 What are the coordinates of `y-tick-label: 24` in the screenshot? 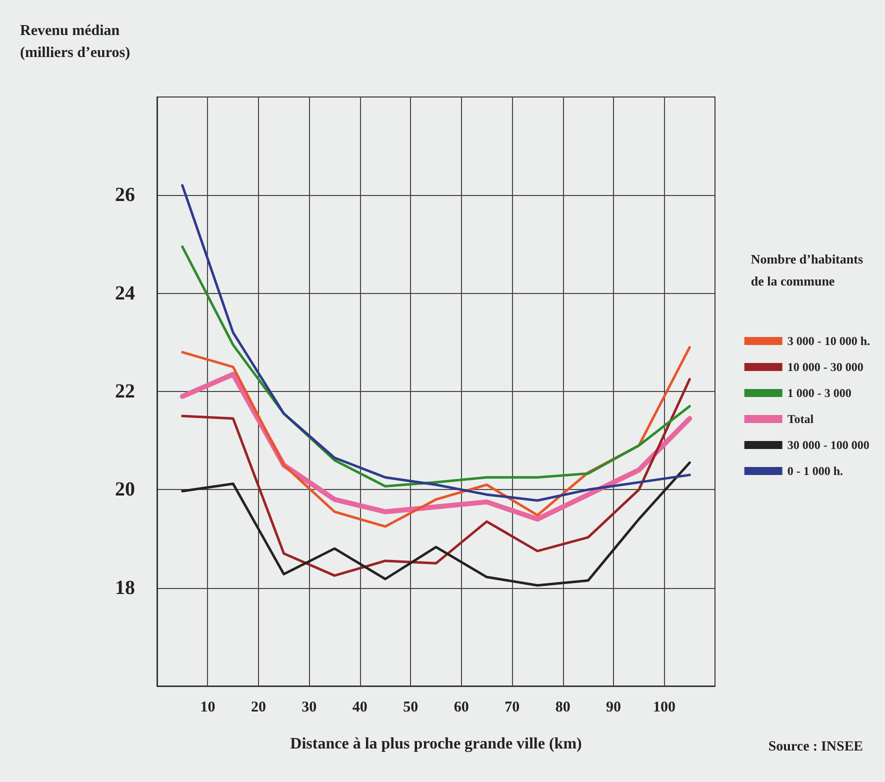 It's located at (125, 293).